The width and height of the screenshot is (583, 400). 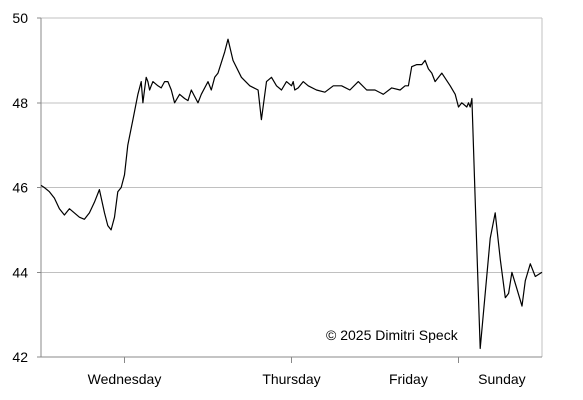 What do you see at coordinates (20, 357) in the screenshot?
I see `y-tick-label: 42` at bounding box center [20, 357].